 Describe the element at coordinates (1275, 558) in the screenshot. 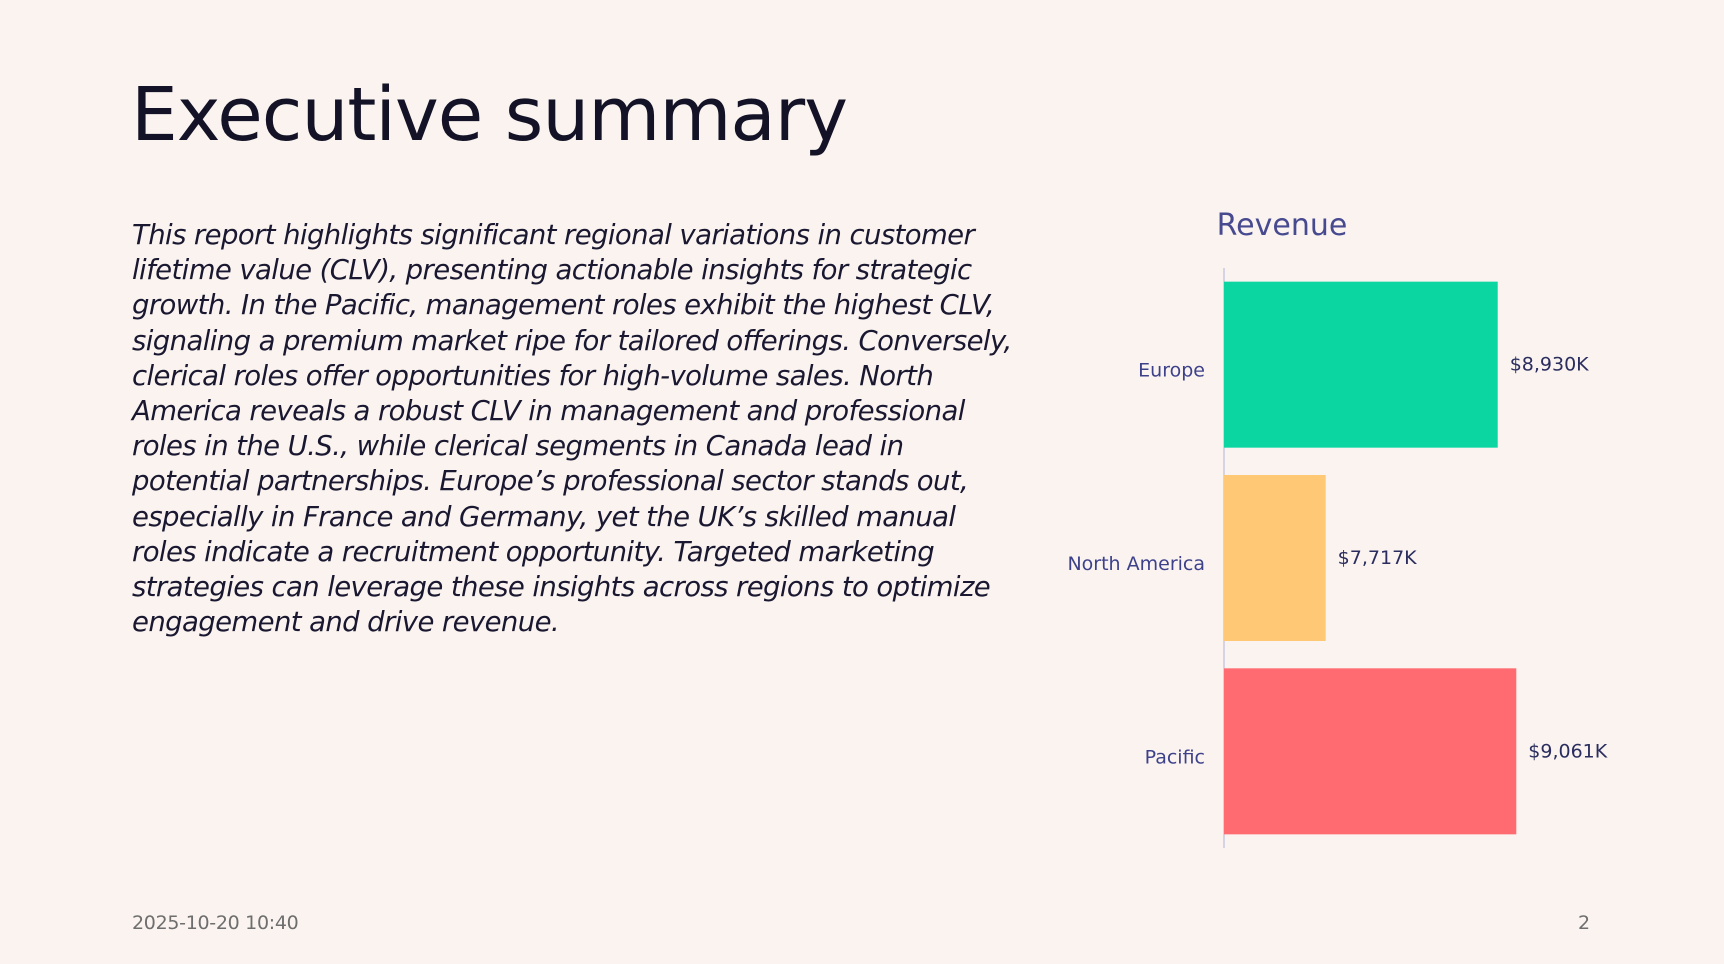

I see `bar-north-america` at that location.